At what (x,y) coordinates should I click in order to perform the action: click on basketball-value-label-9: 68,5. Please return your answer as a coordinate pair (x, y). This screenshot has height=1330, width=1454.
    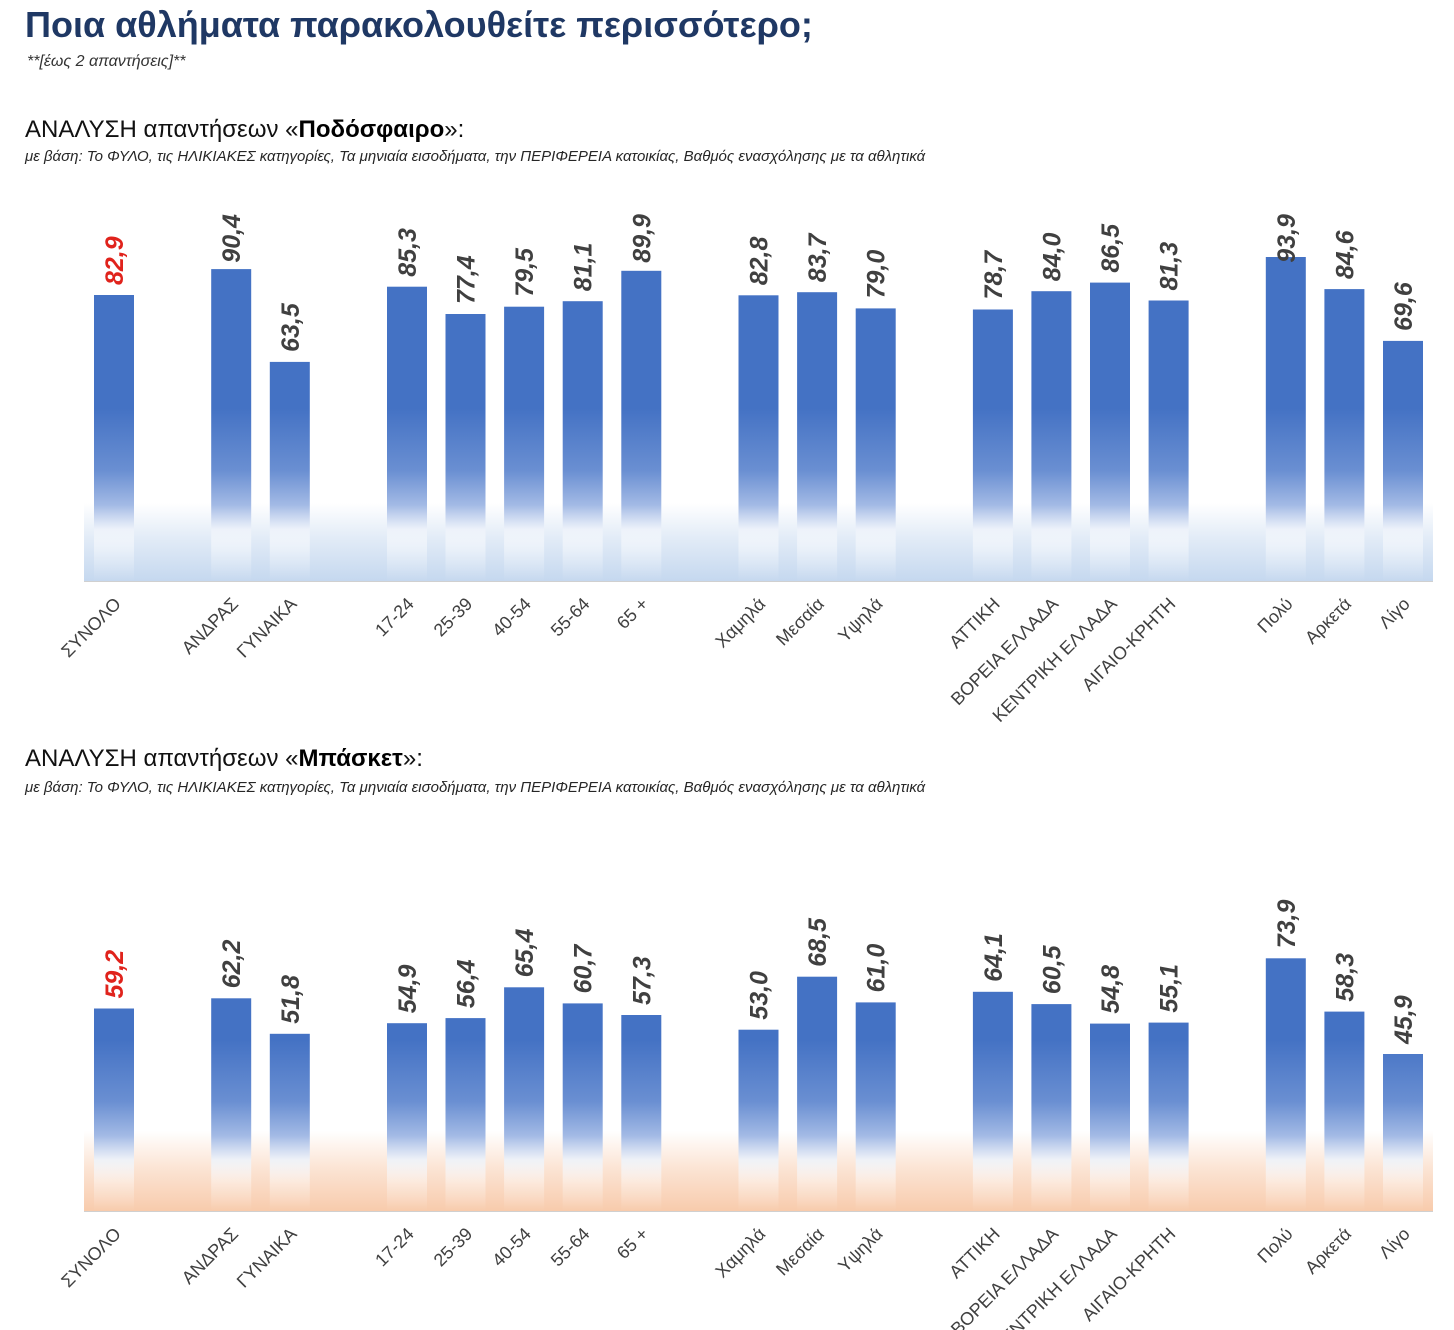
    Looking at the image, I should click on (818, 942).